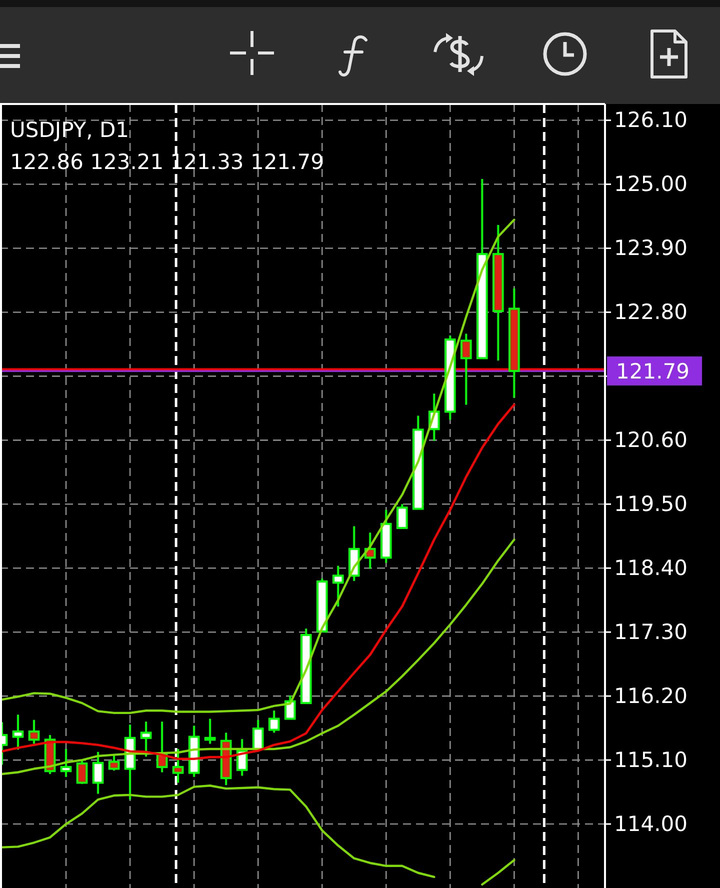 Image resolution: width=720 pixels, height=888 pixels. I want to click on y-tick-label: 119.50, so click(651, 504).